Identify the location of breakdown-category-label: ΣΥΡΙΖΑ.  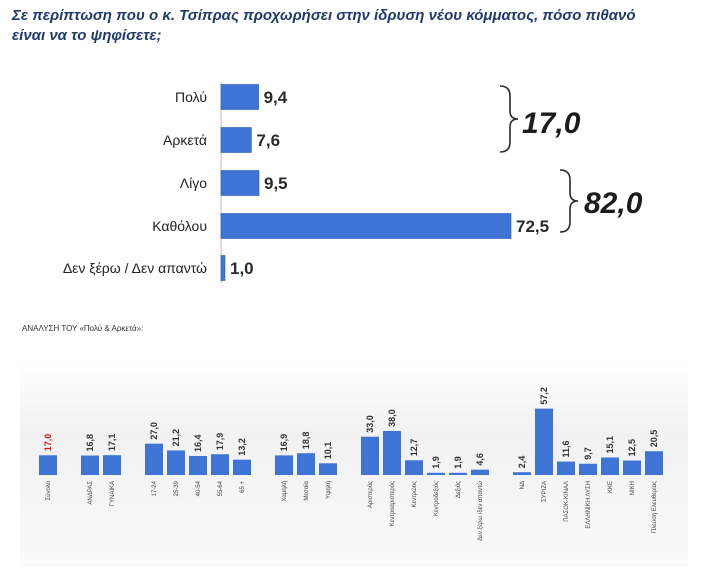
(545, 491).